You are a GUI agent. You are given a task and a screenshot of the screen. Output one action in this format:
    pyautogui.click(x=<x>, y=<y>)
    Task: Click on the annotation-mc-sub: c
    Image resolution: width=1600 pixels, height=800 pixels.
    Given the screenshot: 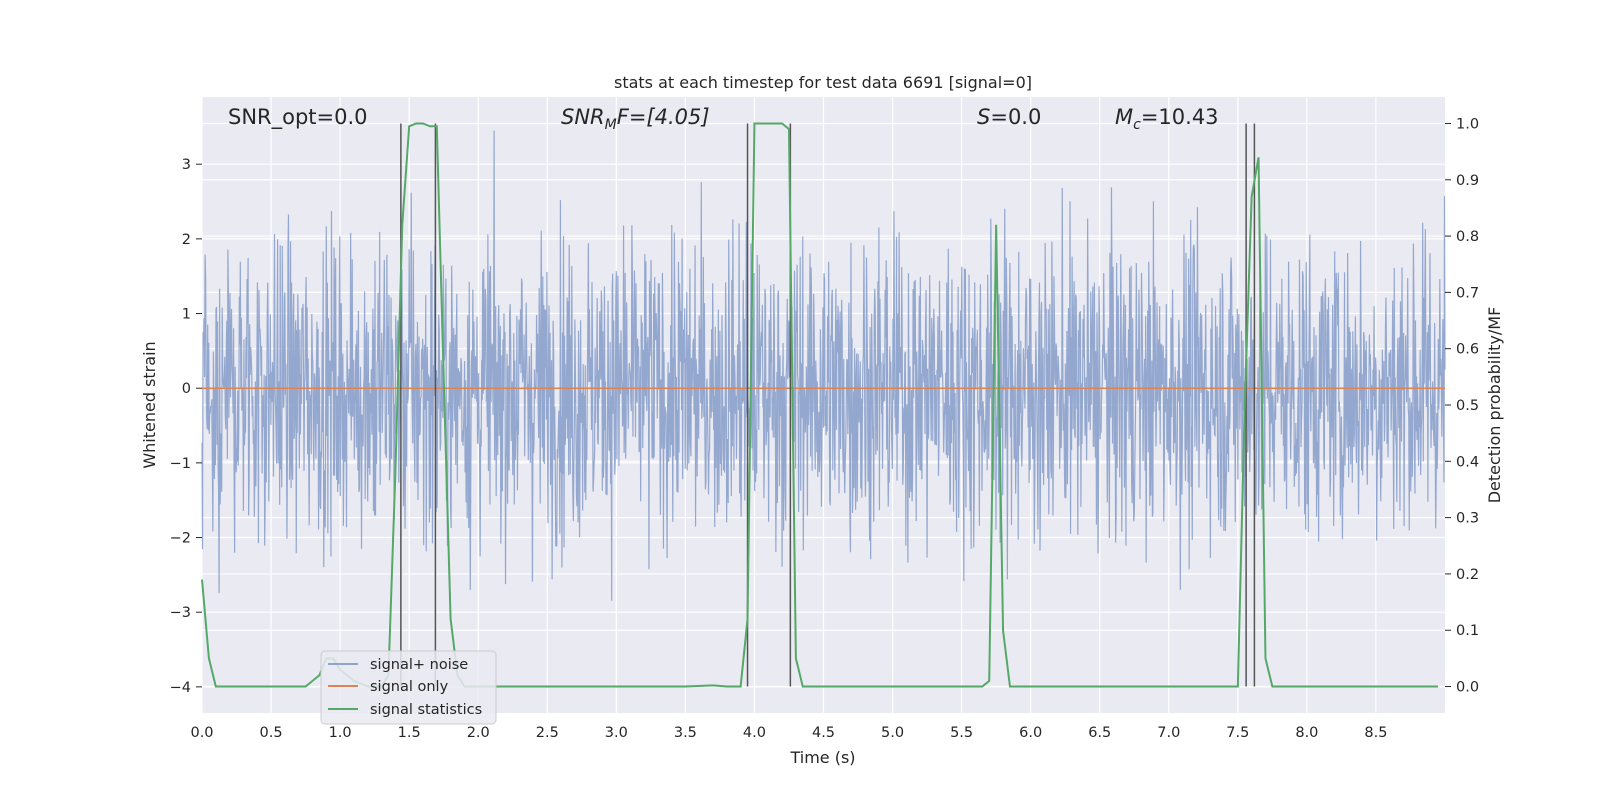 What is the action you would take?
    pyautogui.click(x=1137, y=125)
    